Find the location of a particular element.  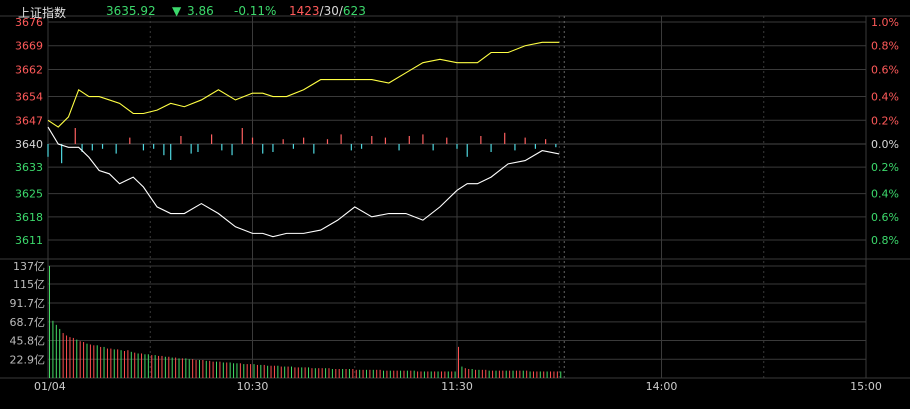

price-tick-label: 3676 is located at coordinates (29, 22).